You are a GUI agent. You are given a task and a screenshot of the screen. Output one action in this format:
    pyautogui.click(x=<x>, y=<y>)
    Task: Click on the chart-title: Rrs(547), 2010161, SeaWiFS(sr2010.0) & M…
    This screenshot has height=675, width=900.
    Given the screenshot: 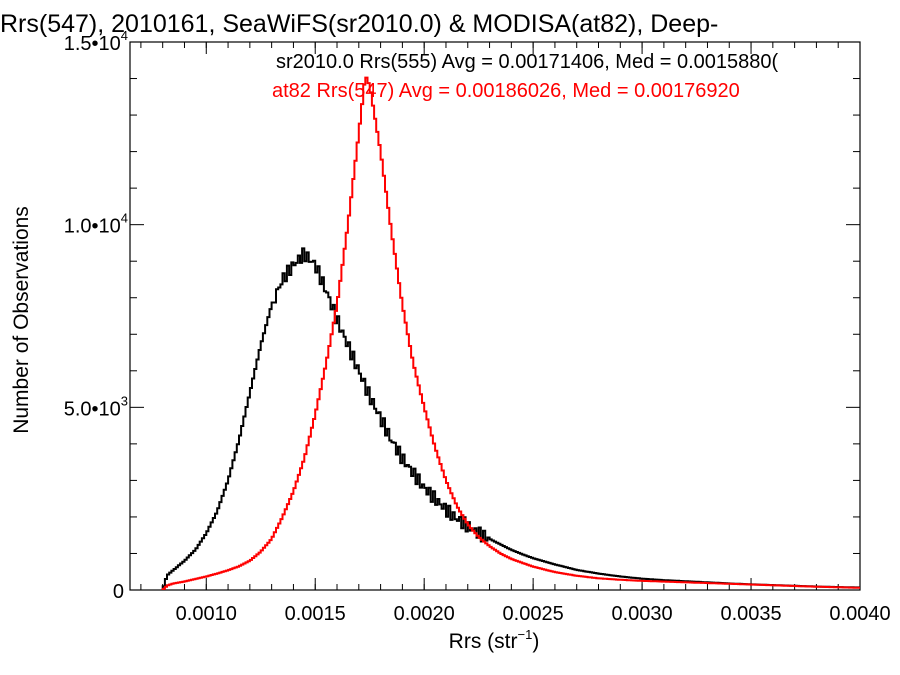 What is the action you would take?
    pyautogui.click(x=359, y=24)
    